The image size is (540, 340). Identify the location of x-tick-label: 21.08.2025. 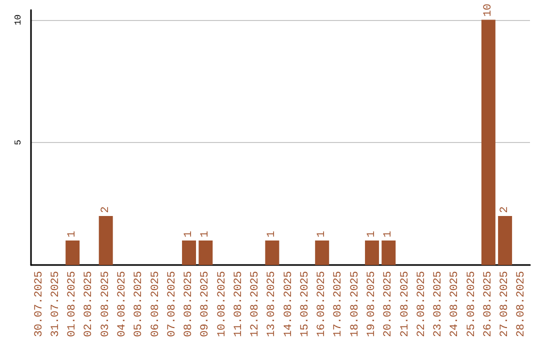
(405, 304).